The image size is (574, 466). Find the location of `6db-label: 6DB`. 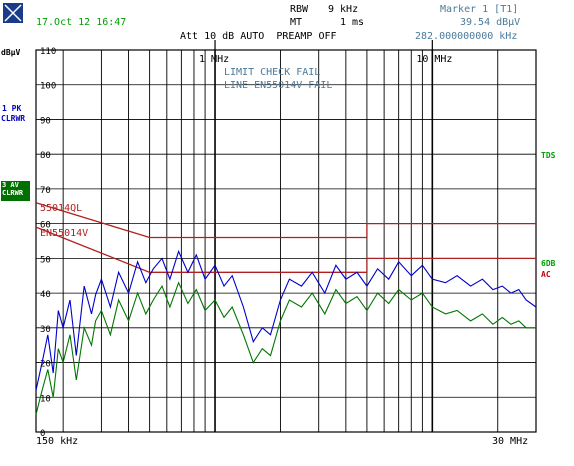

6db-label: 6DB is located at coordinates (548, 263).